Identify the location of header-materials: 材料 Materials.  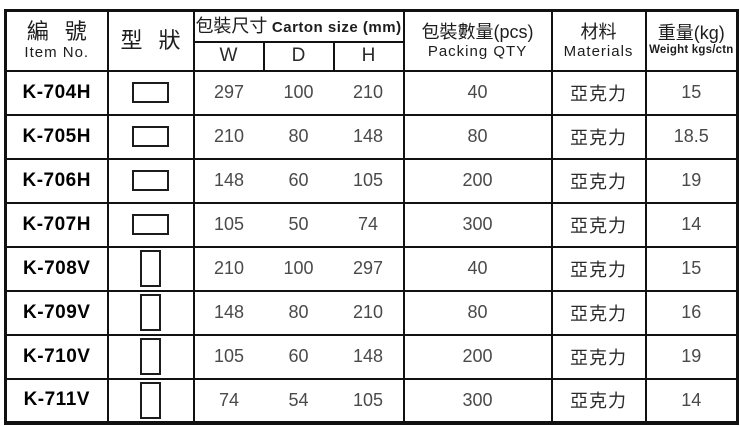
(598, 40).